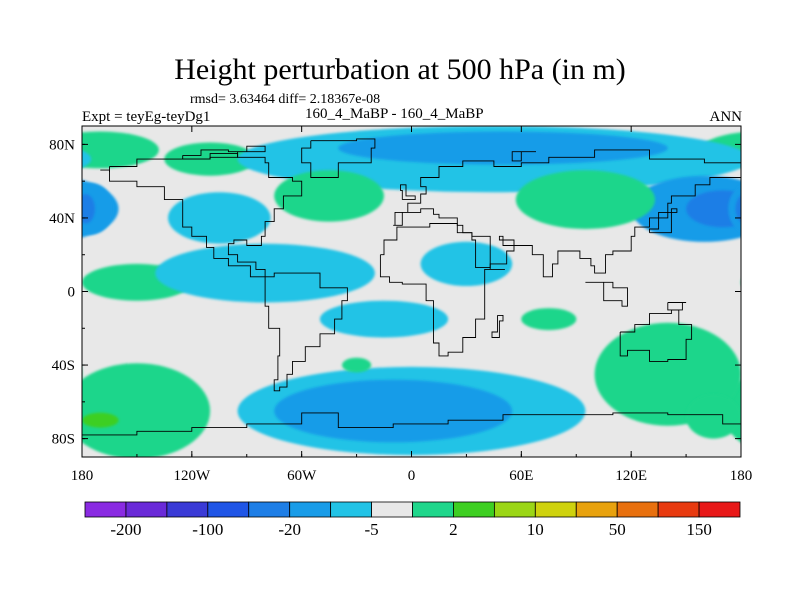 This screenshot has width=800, height=600. I want to click on y-tick-label: 40S, so click(63, 366).